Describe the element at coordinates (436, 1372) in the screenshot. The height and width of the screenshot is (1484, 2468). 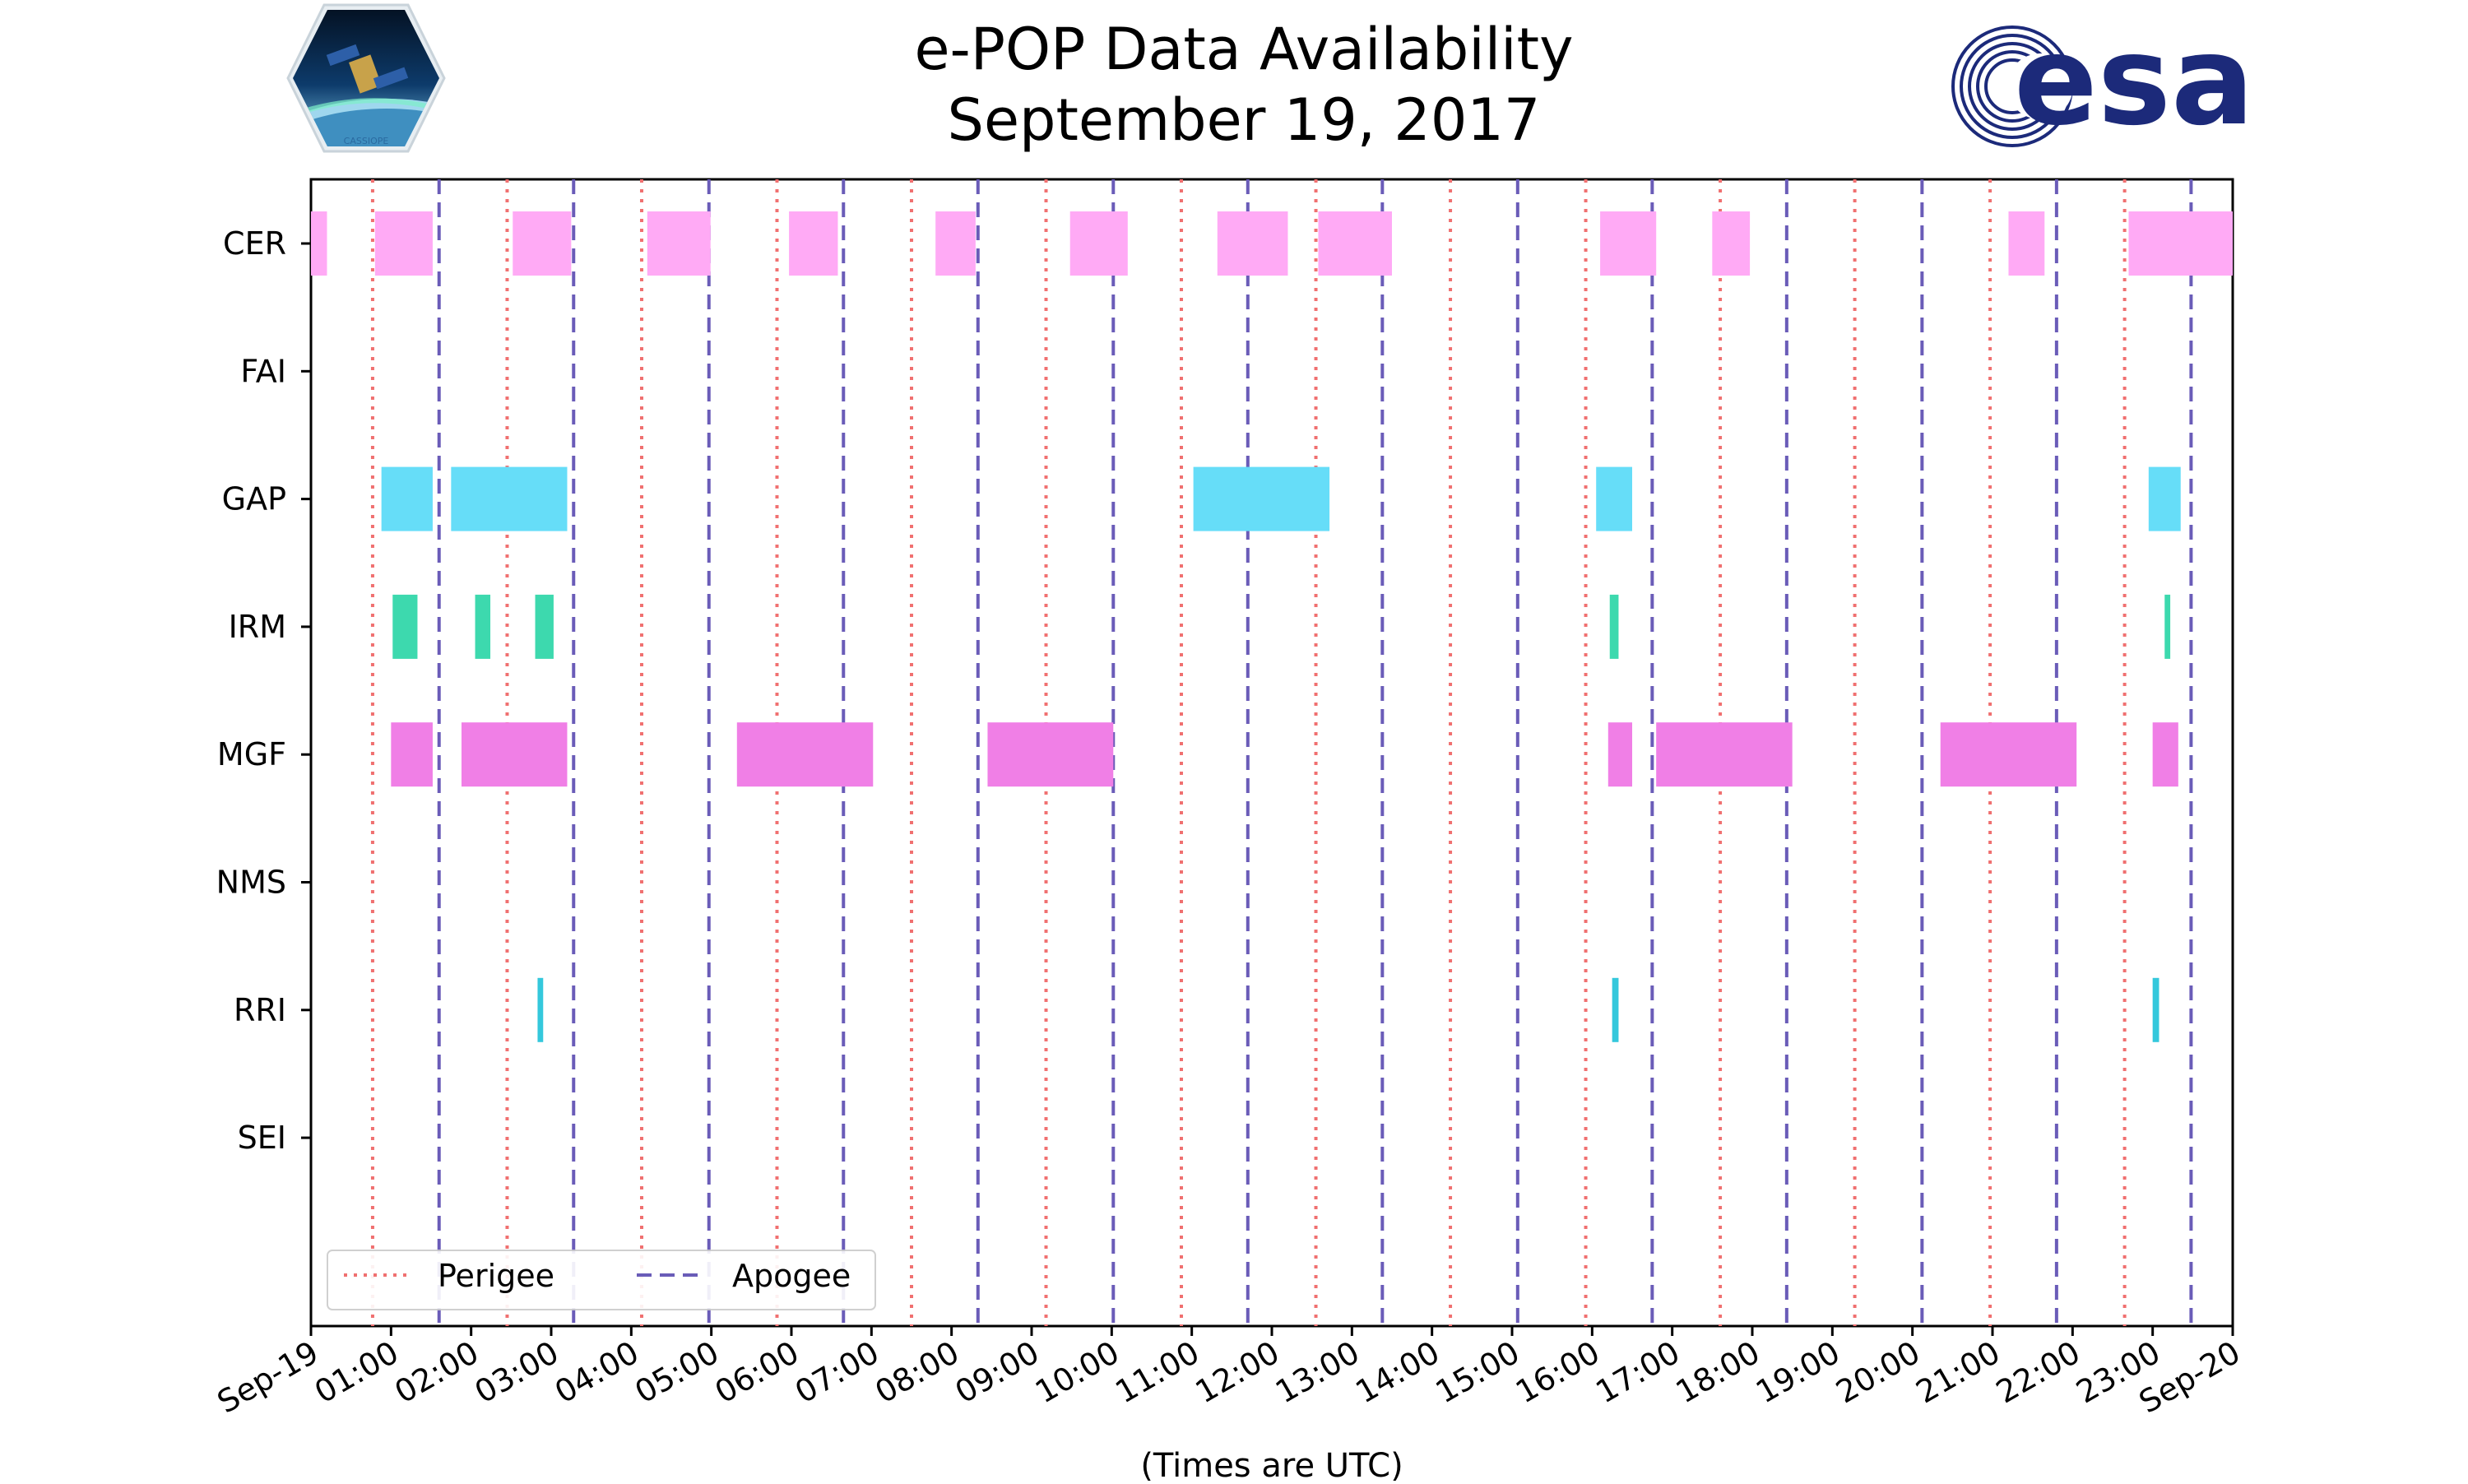
I see `x-tick-label: 02:00` at that location.